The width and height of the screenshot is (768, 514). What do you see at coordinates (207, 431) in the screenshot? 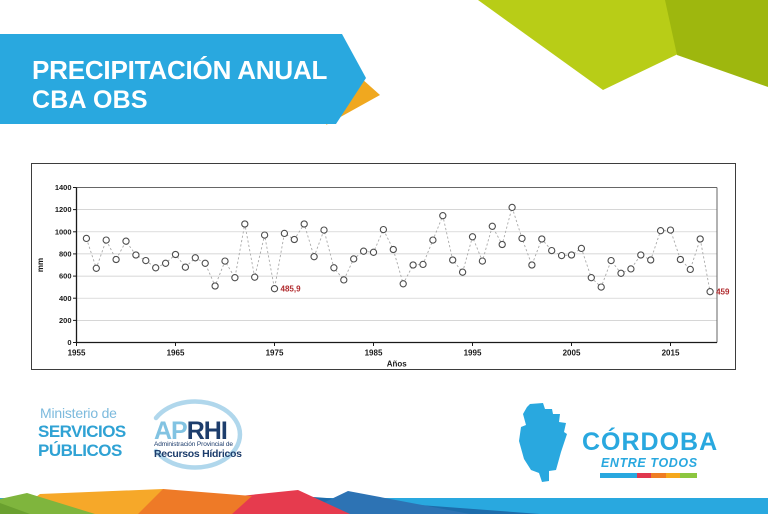
I see `aprhi-logo-rhi: RHI` at bounding box center [207, 431].